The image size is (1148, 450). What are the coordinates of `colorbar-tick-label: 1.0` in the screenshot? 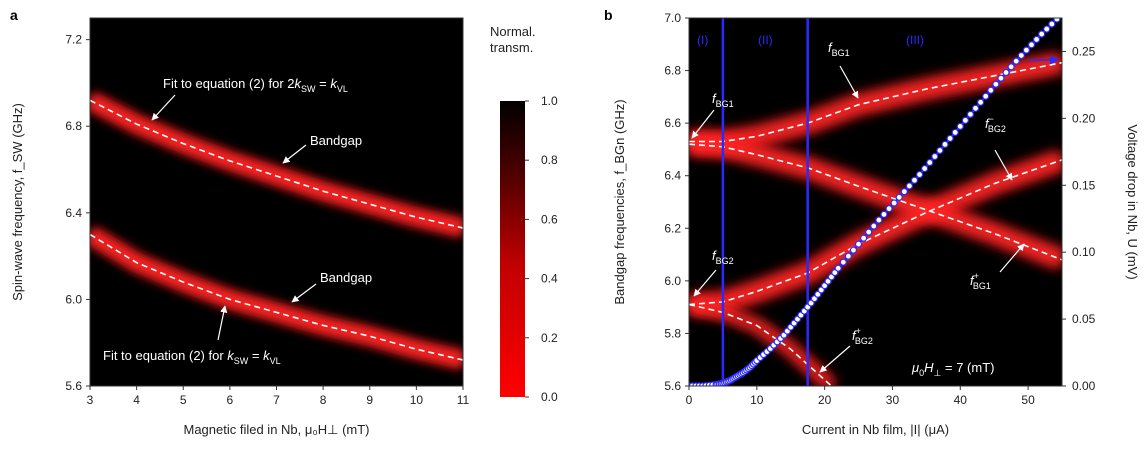 It's located at (549, 101).